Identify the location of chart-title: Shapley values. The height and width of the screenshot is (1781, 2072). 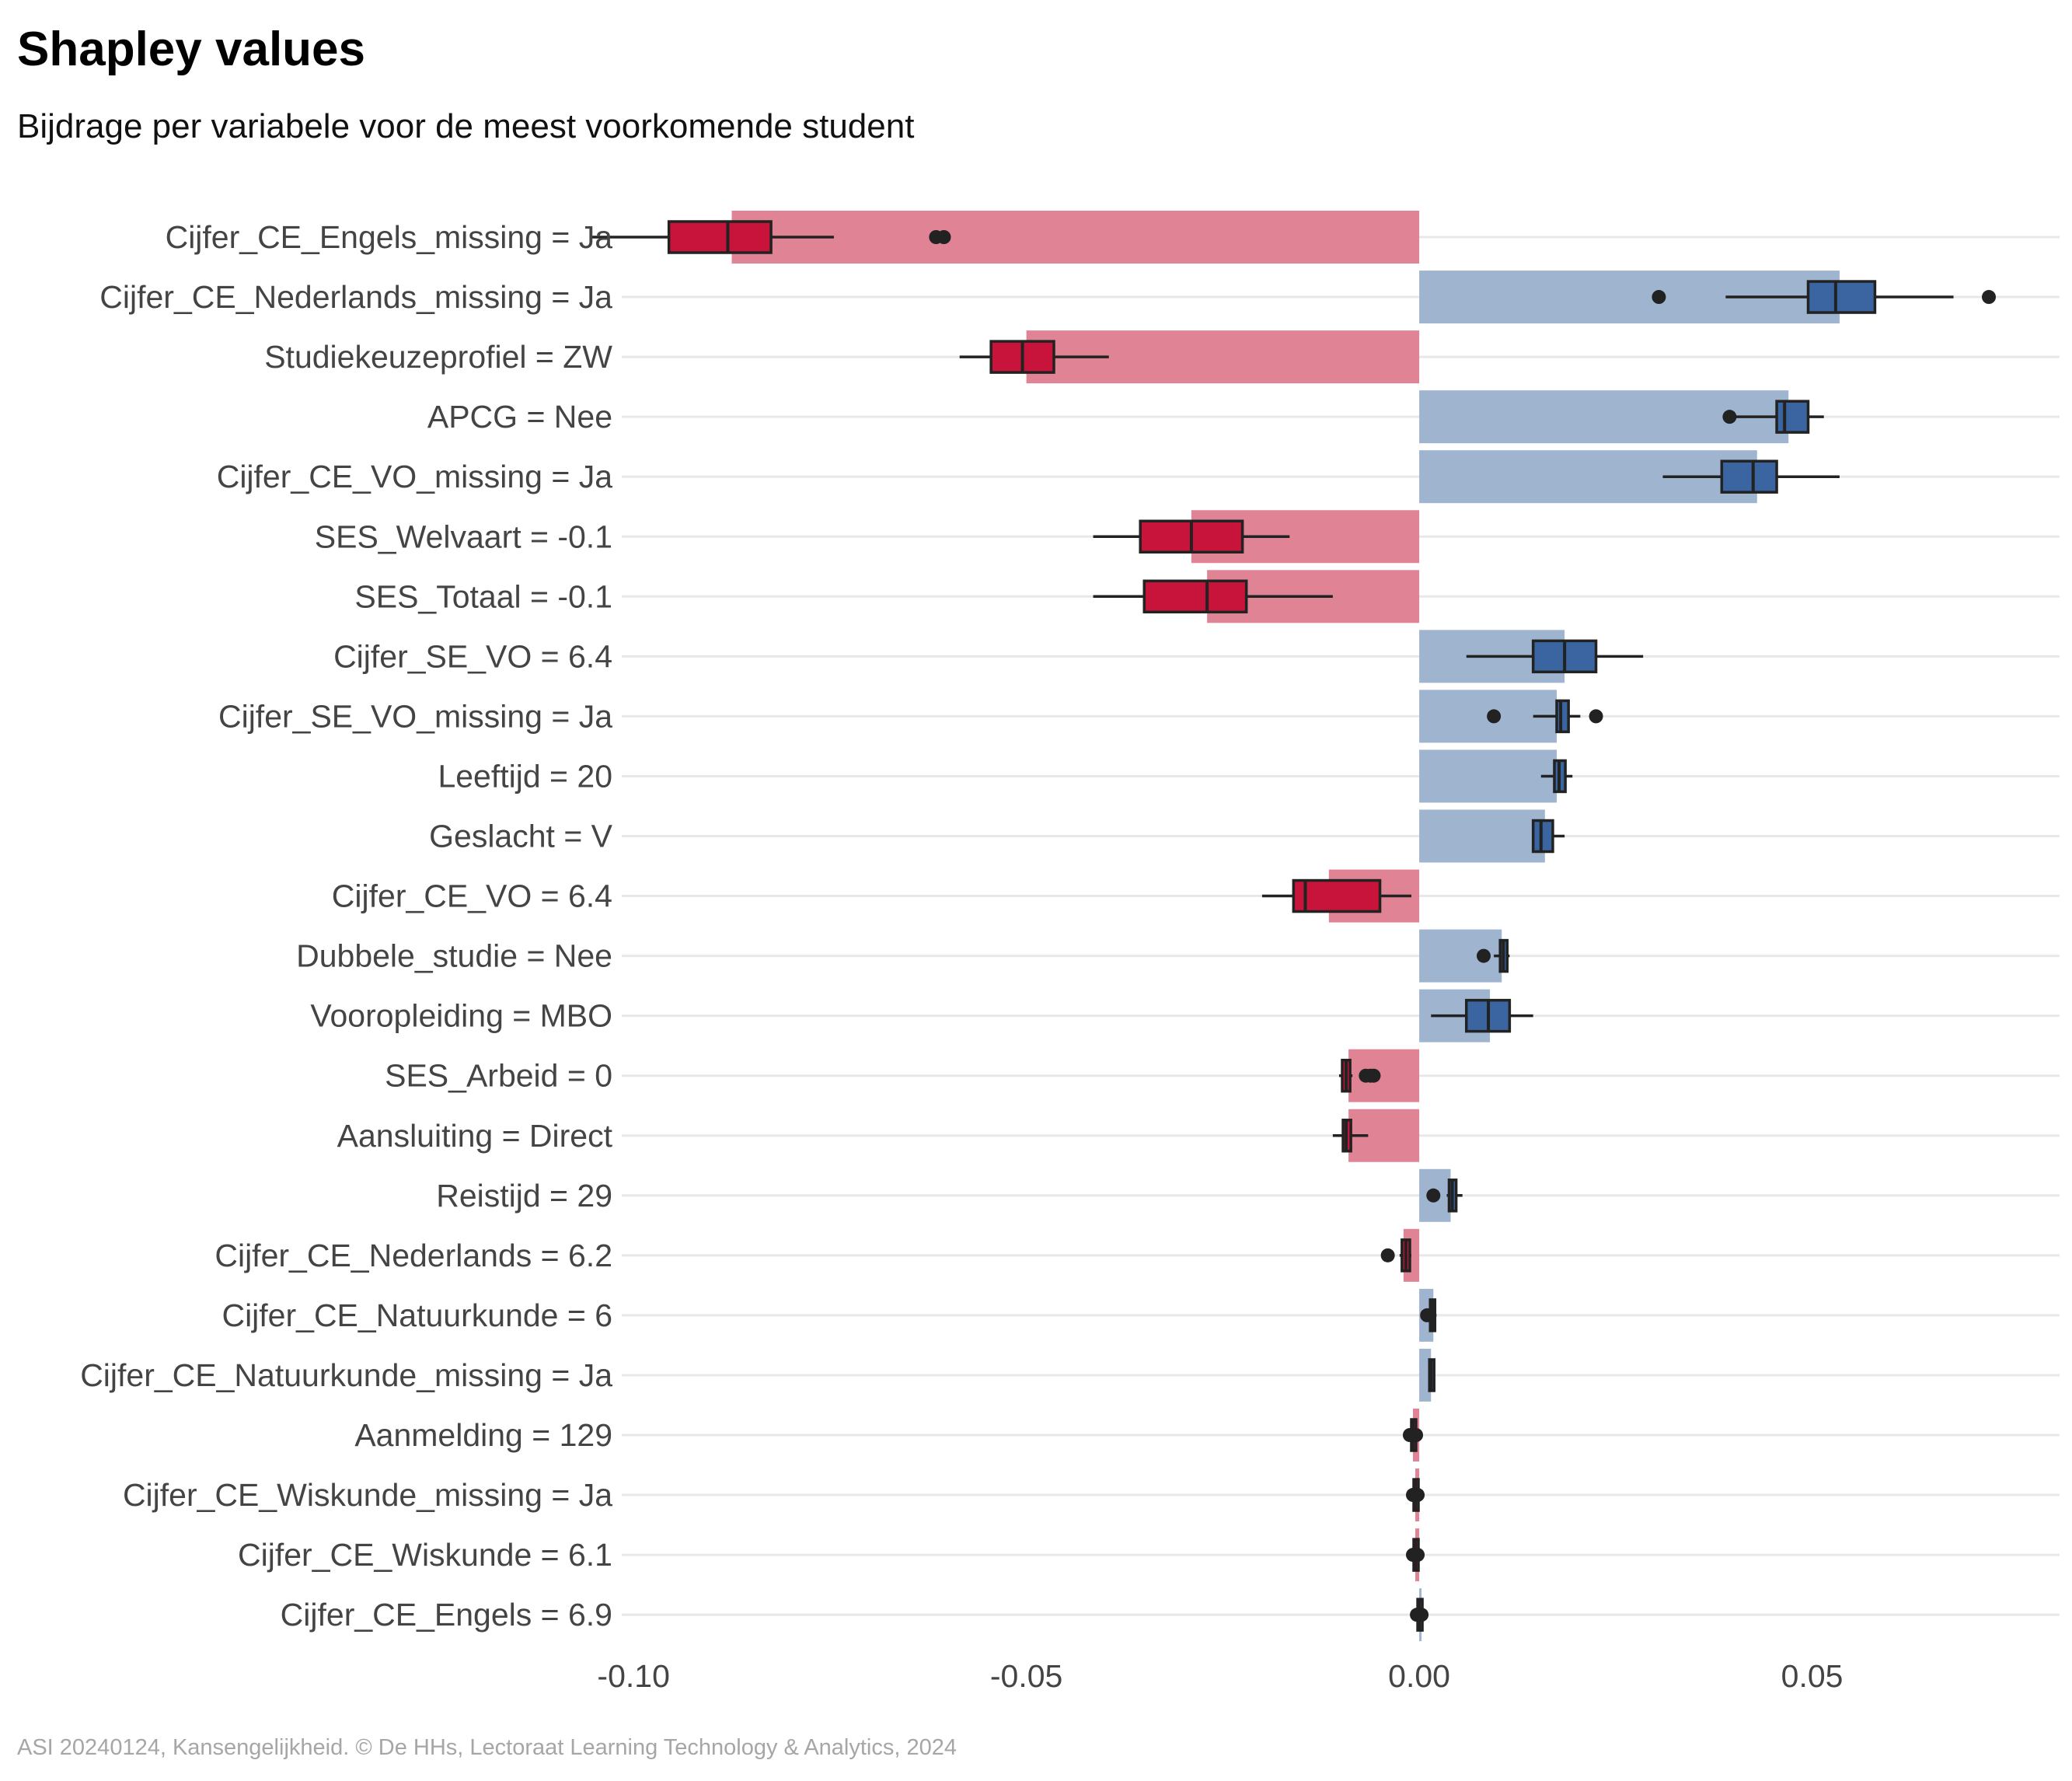
(191, 49).